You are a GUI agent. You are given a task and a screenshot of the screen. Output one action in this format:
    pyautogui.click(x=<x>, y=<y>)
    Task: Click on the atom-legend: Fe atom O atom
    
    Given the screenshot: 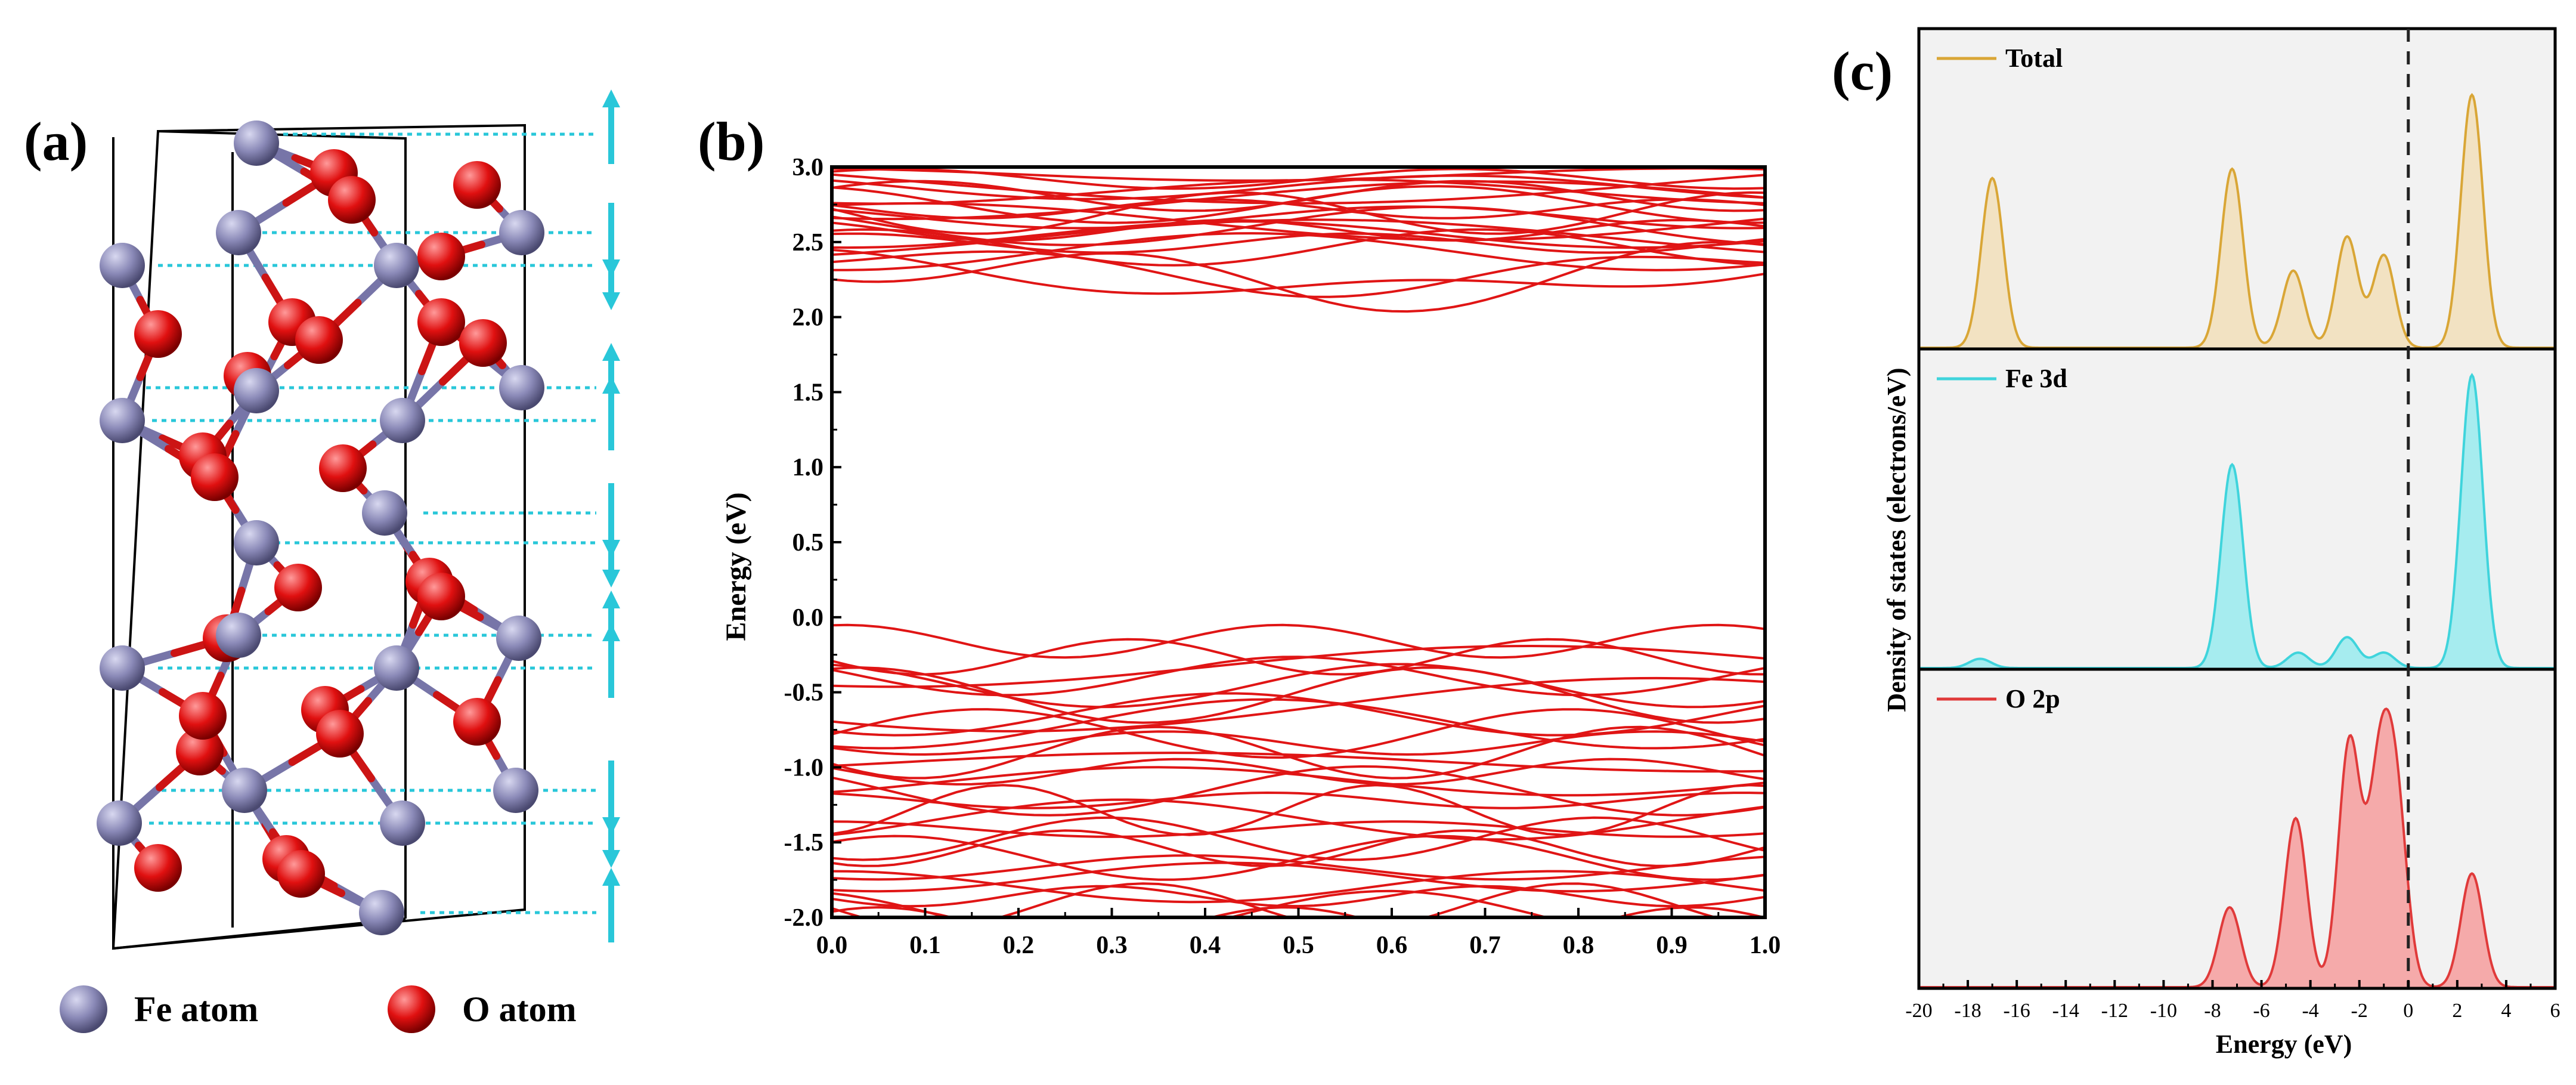 What is the action you would take?
    pyautogui.click(x=319, y=1009)
    